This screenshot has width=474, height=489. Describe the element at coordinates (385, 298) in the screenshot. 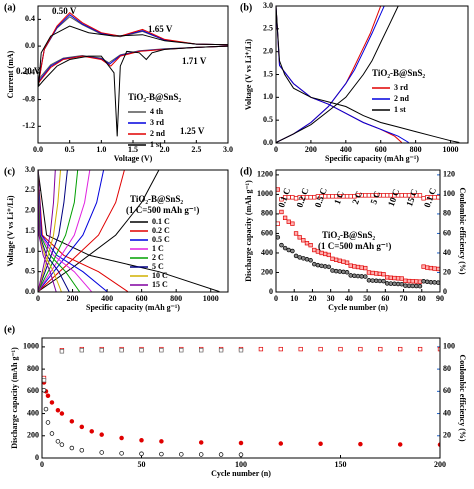

I see `x-tick-label: 60` at that location.